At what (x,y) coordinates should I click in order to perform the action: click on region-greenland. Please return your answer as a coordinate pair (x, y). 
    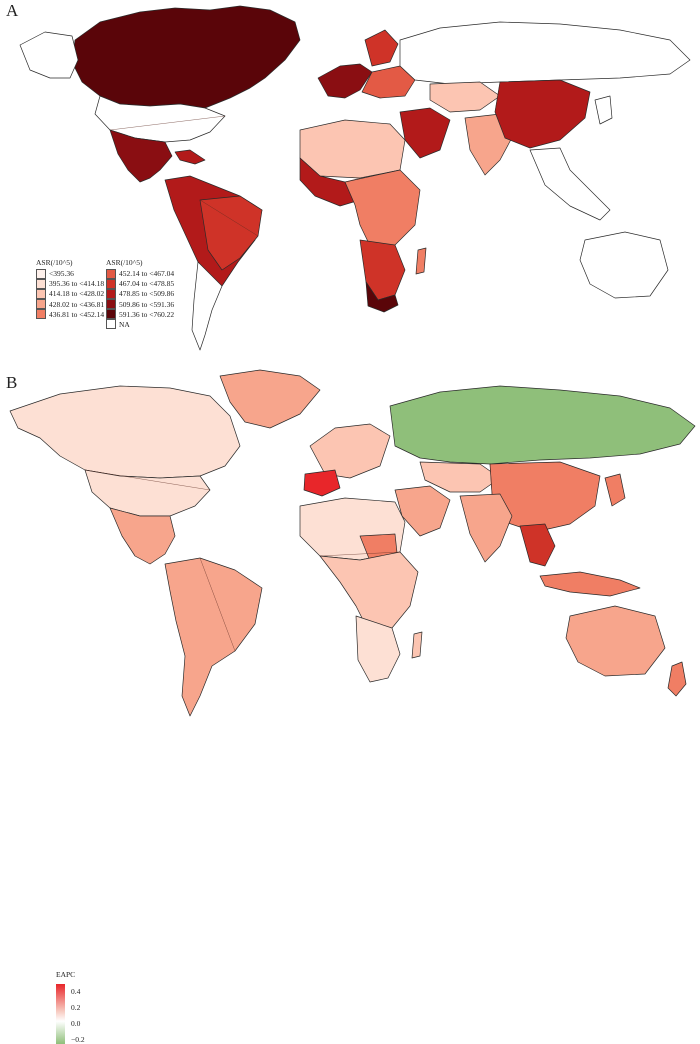
    Looking at the image, I should click on (270, 399).